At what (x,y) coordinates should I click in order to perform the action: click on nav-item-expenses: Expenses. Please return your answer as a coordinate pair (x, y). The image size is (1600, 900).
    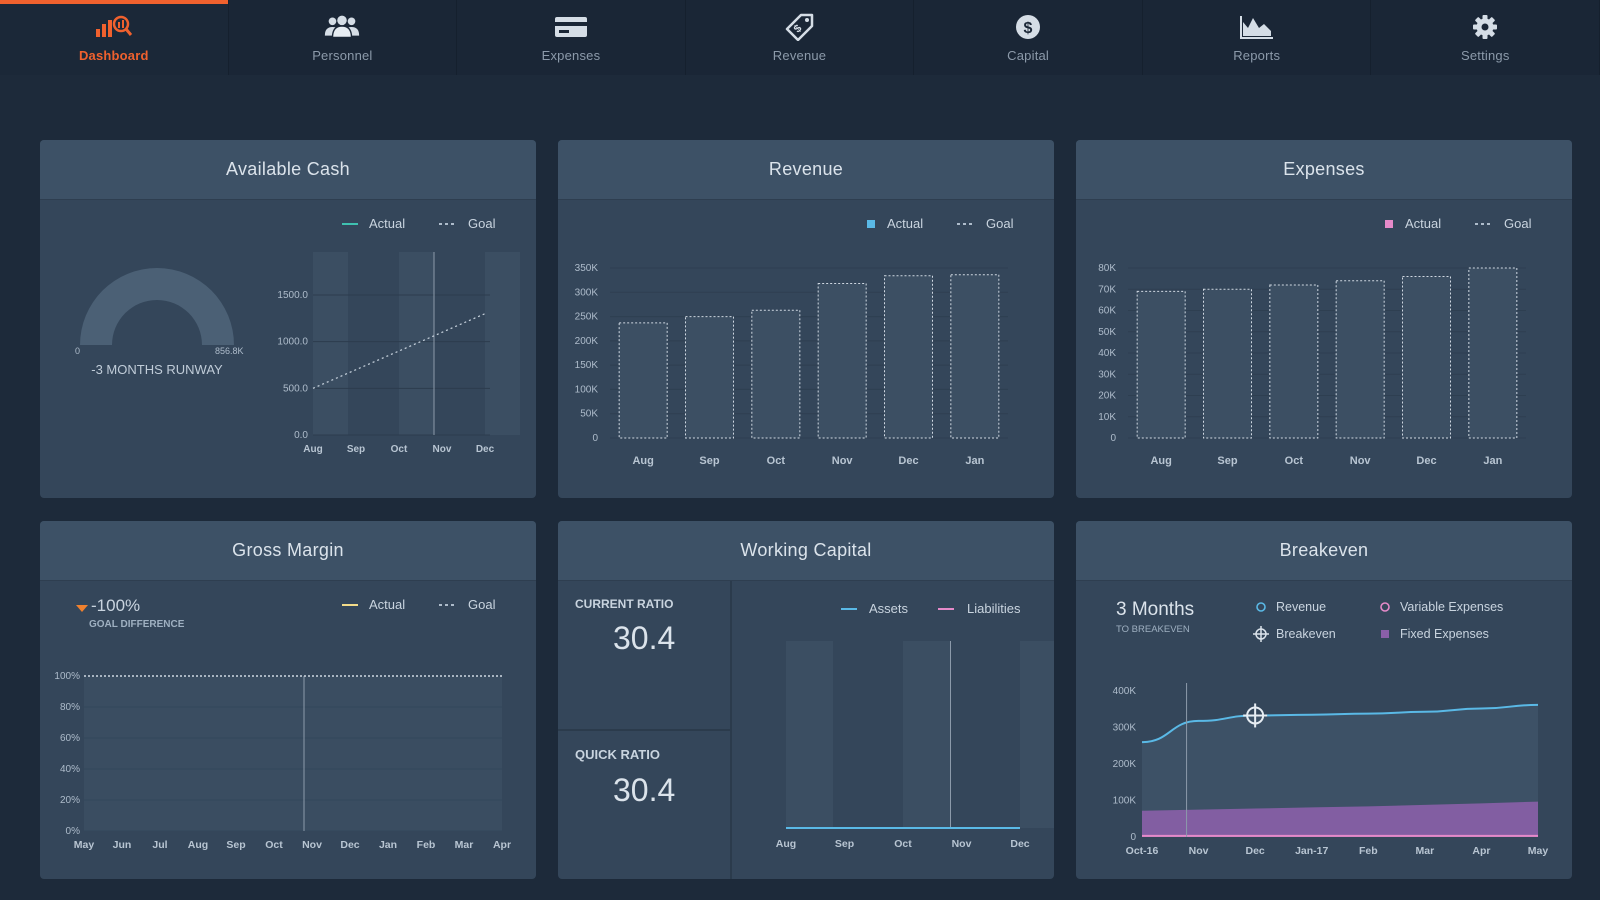
    Looking at the image, I should click on (571, 37).